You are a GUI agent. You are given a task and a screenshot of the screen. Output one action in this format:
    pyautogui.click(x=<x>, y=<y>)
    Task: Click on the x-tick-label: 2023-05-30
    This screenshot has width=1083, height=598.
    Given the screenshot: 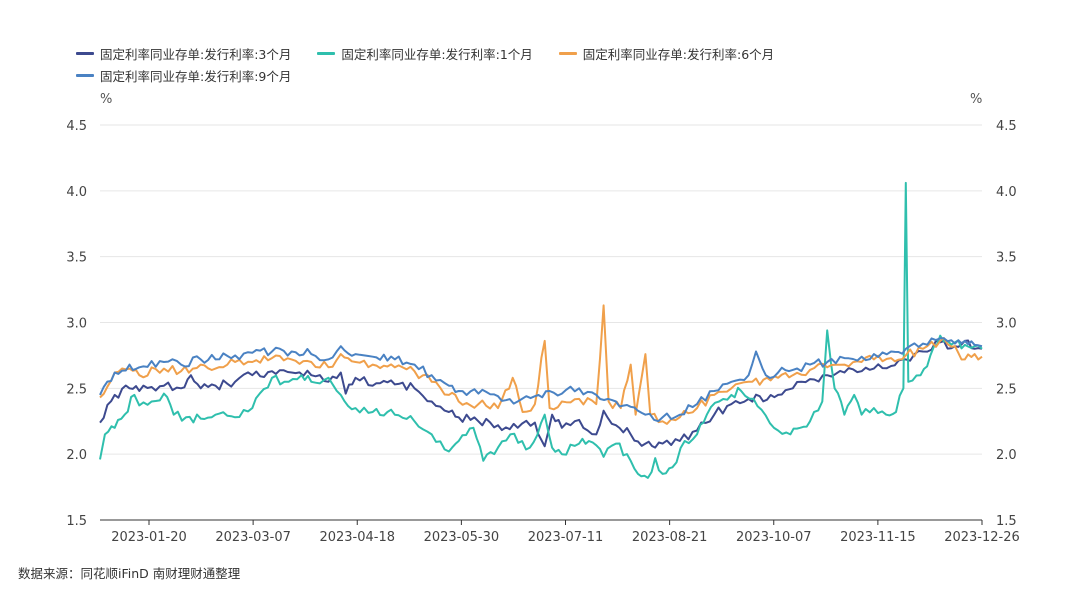 What is the action you would take?
    pyautogui.click(x=462, y=537)
    